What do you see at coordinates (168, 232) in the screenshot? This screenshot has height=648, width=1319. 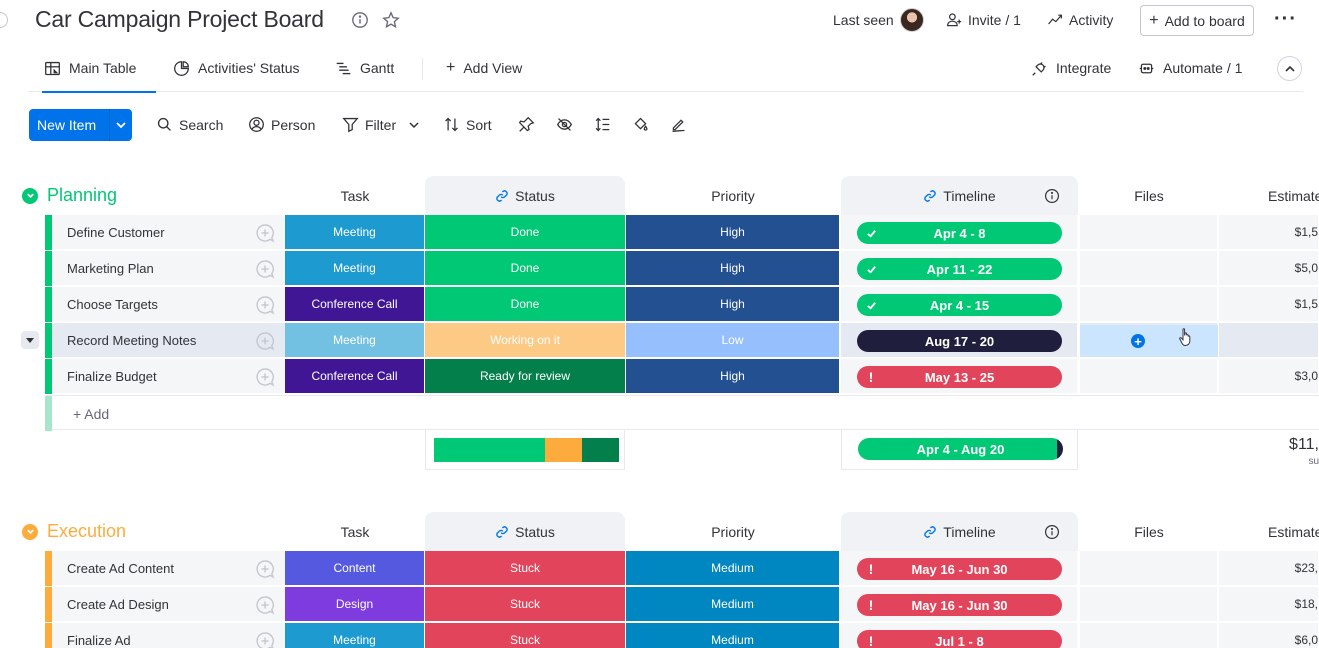 I see `item-name-cell: Define Customer` at bounding box center [168, 232].